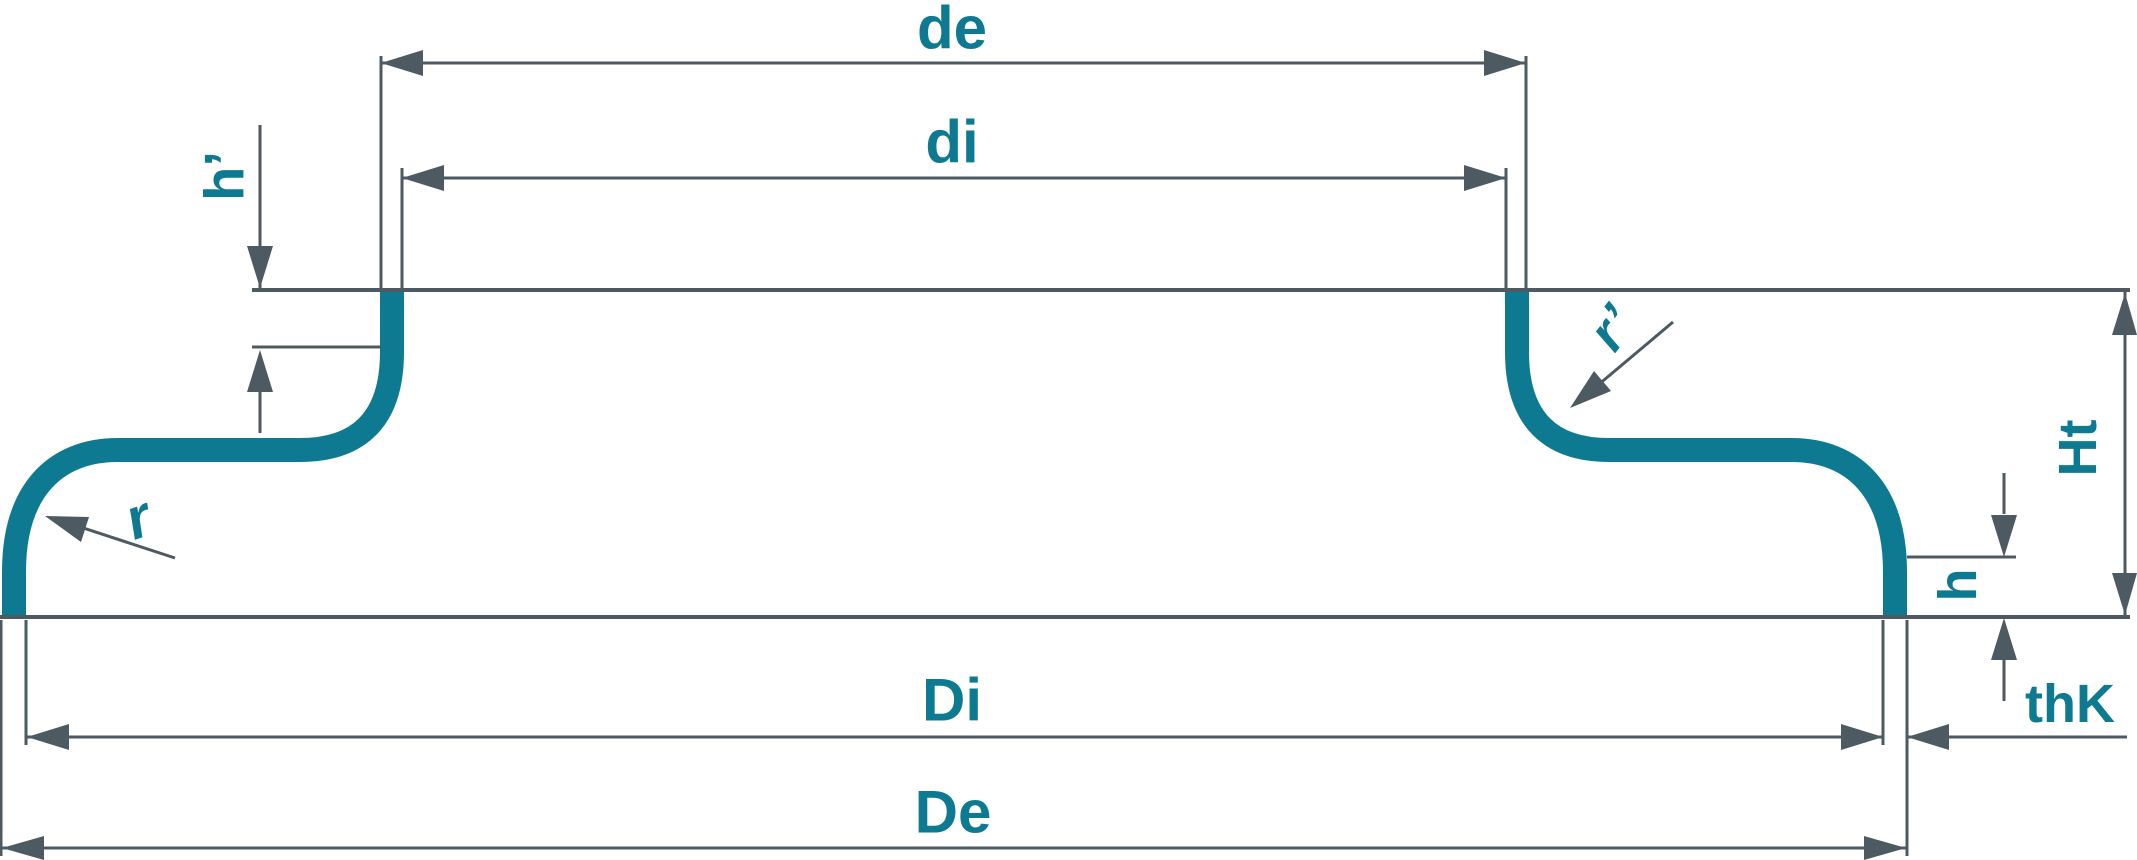 This screenshot has height=860, width=2137. I want to click on label-de: de, so click(952, 31).